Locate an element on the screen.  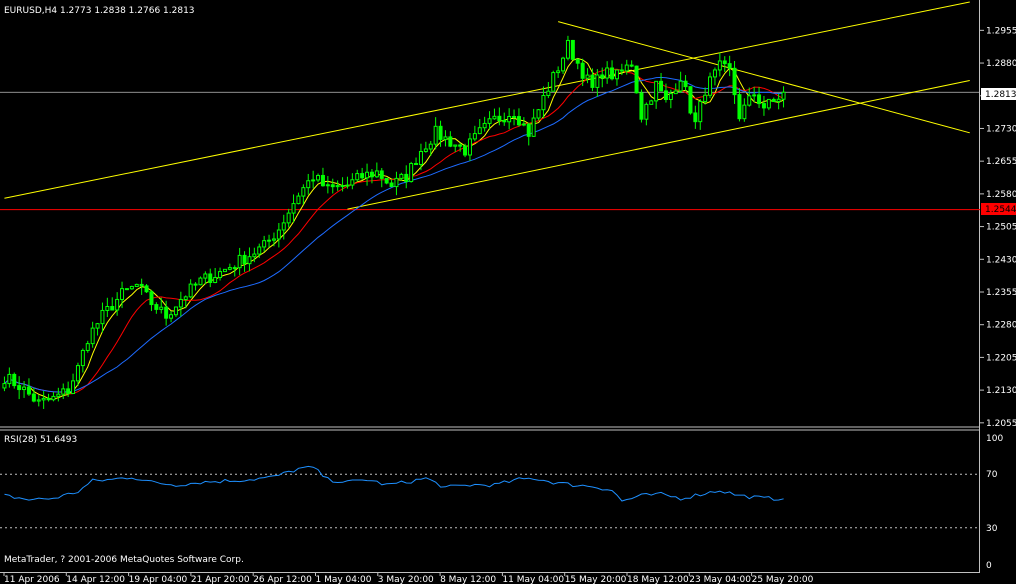
rsi-header: RSI(28) 51.6493 is located at coordinates (40, 440).